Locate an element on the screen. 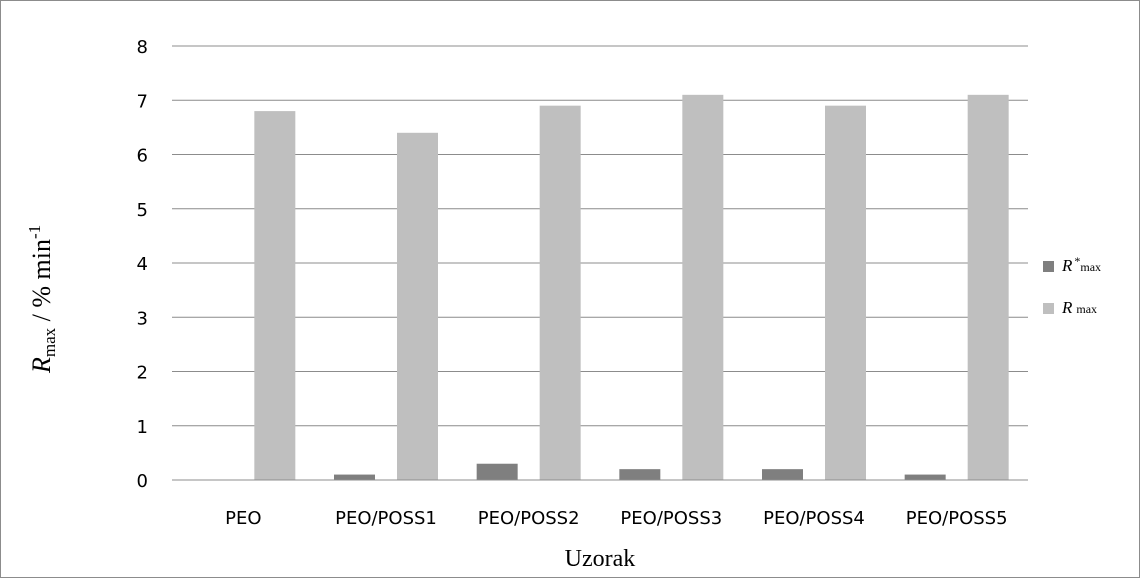  y-tick-label: 5 is located at coordinates (142, 210).